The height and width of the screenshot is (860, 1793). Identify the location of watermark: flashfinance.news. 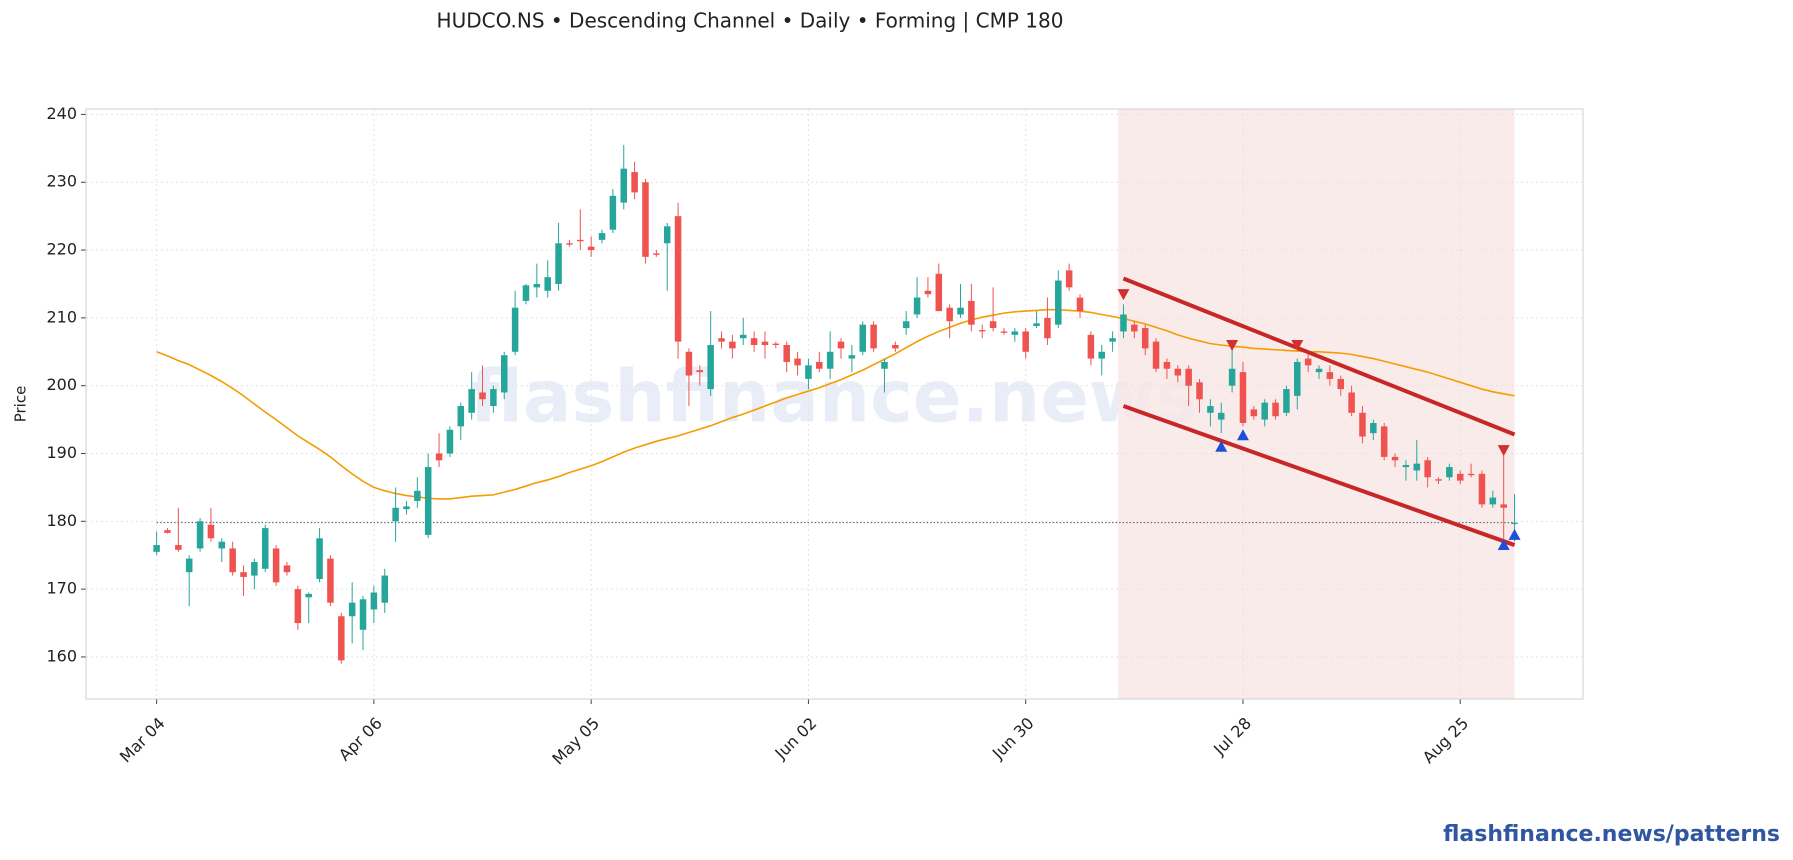
(834, 397).